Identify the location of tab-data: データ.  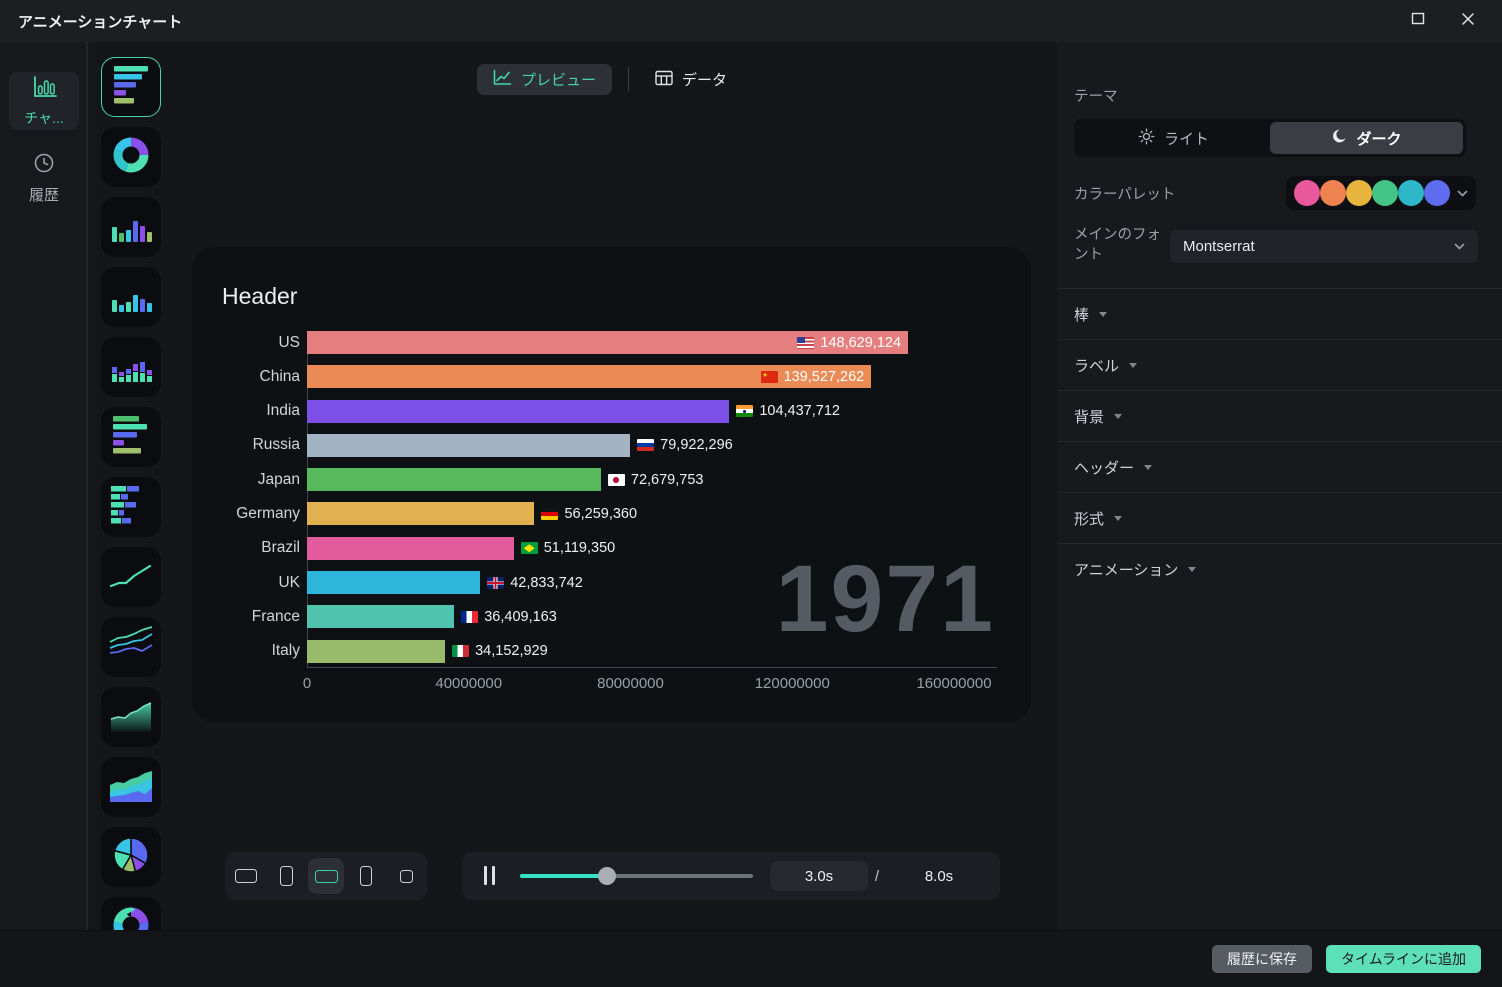
(691, 79).